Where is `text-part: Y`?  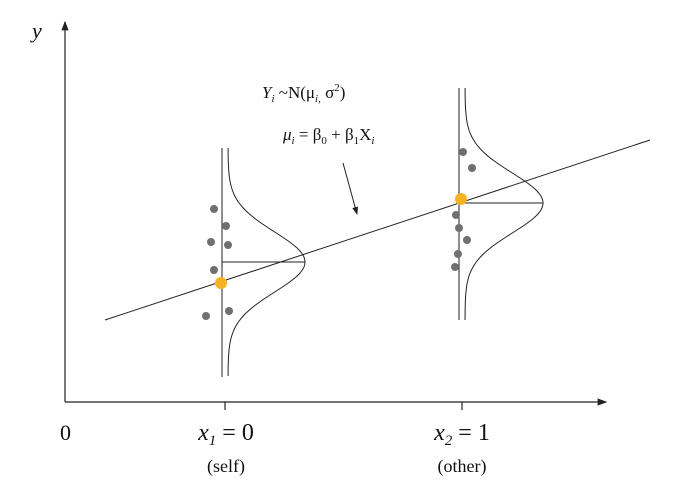 text-part: Y is located at coordinates (267, 92).